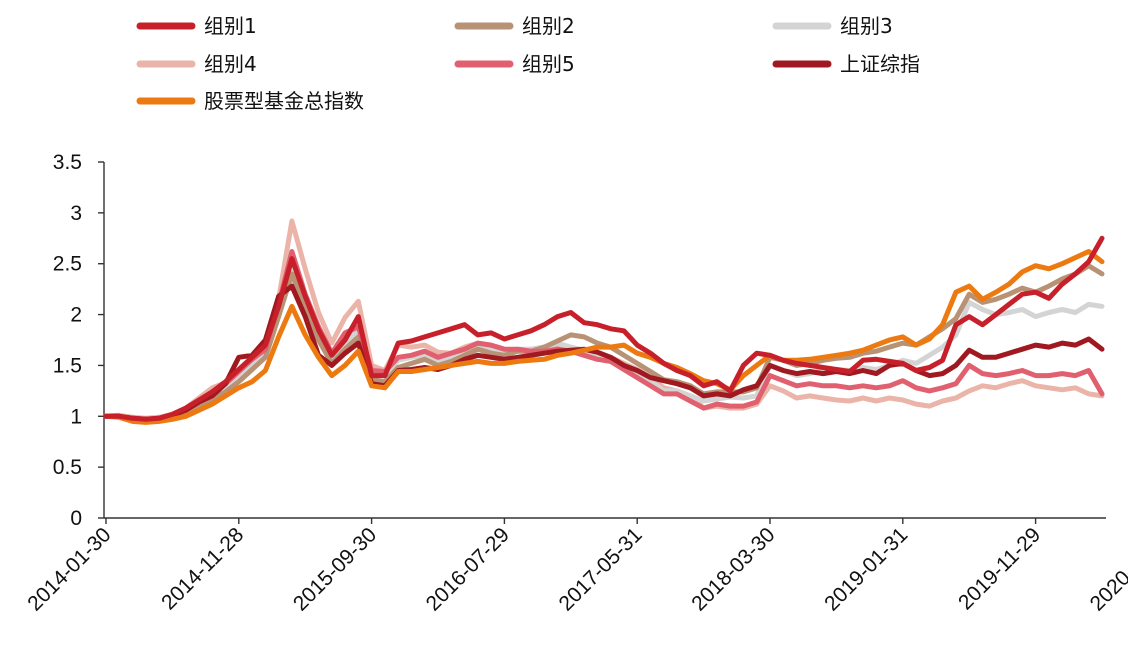 This screenshot has width=1128, height=663. Describe the element at coordinates (514, 64) in the screenshot. I see `legend-item: 组别5` at that location.